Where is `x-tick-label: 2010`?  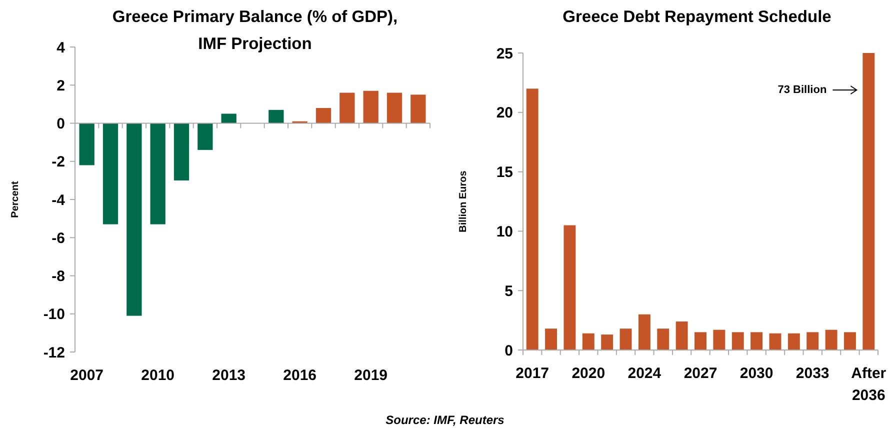 x-tick-label: 2010 is located at coordinates (158, 375).